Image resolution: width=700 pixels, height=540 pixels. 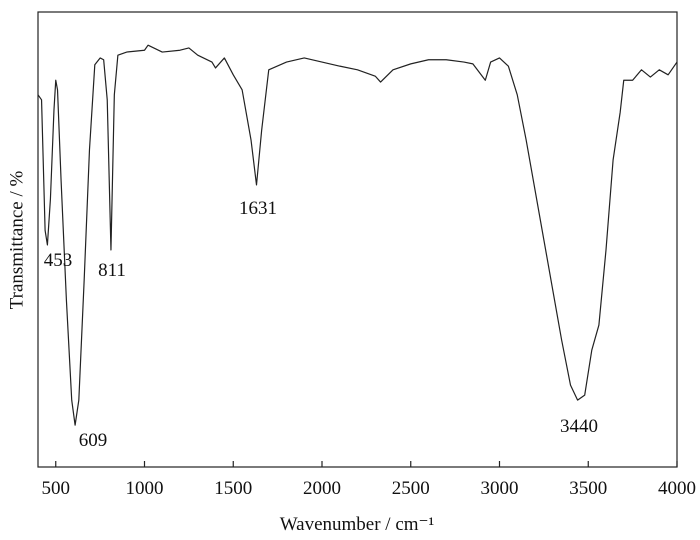 I want to click on x-tick-label: 1500, so click(x=233, y=488).